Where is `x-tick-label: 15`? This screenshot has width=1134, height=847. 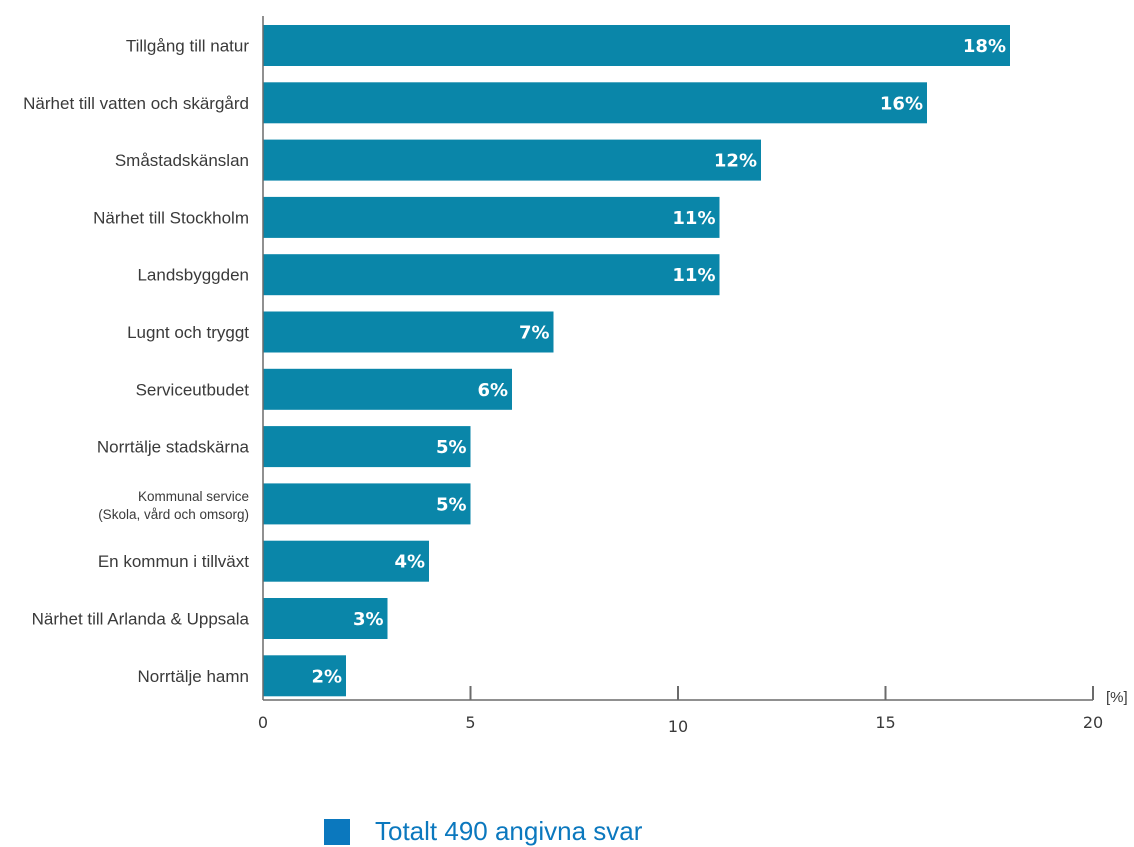
x-tick-label: 15 is located at coordinates (885, 722).